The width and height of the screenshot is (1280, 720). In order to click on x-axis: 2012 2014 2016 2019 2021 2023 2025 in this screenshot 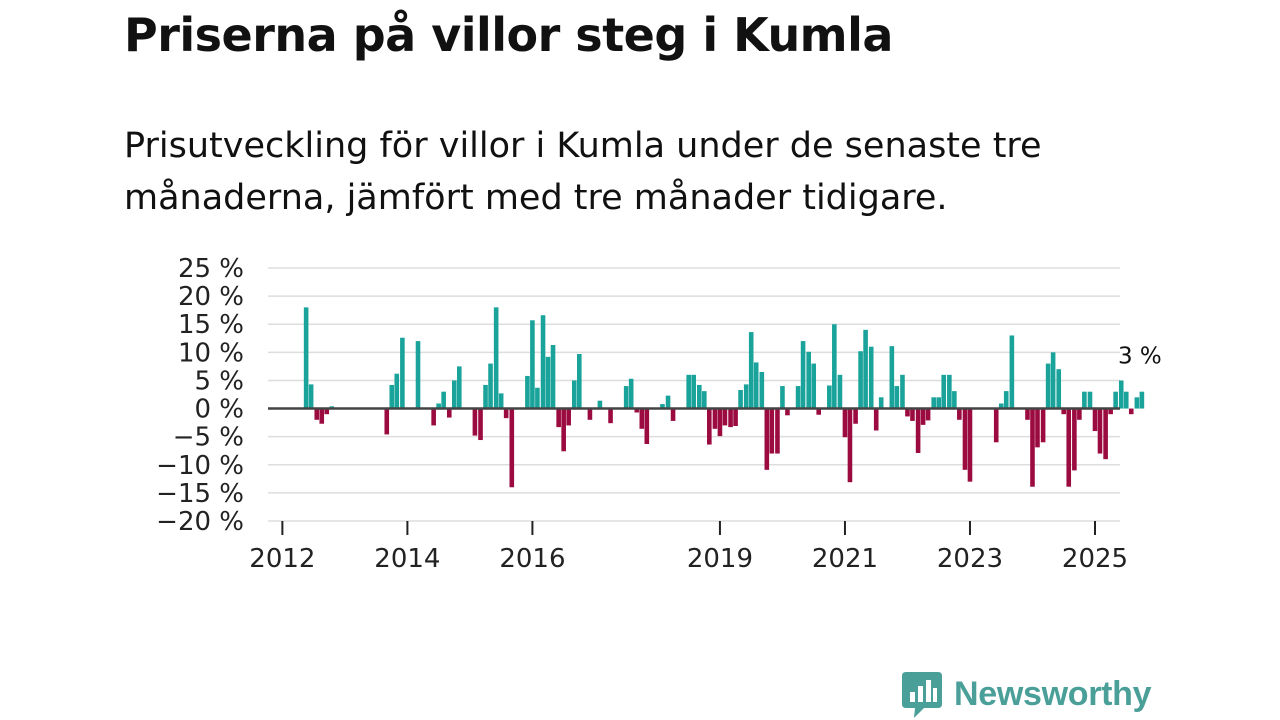, I will do `click(688, 547)`.